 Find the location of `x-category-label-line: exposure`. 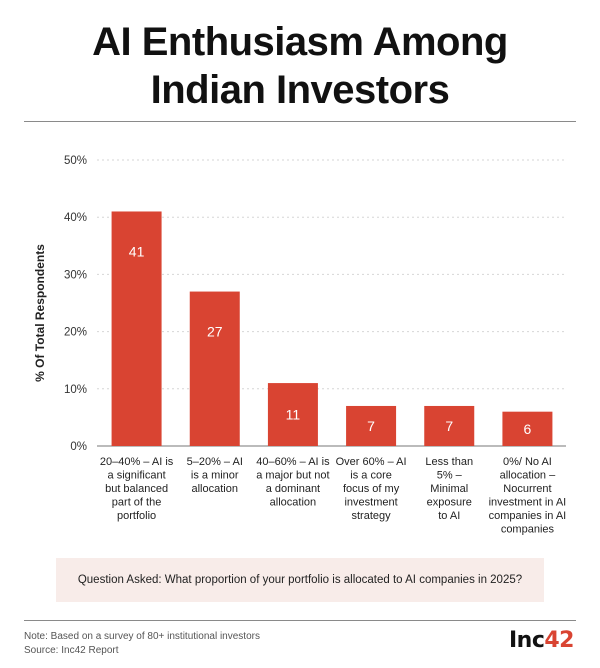

x-category-label-line: exposure is located at coordinates (449, 503).